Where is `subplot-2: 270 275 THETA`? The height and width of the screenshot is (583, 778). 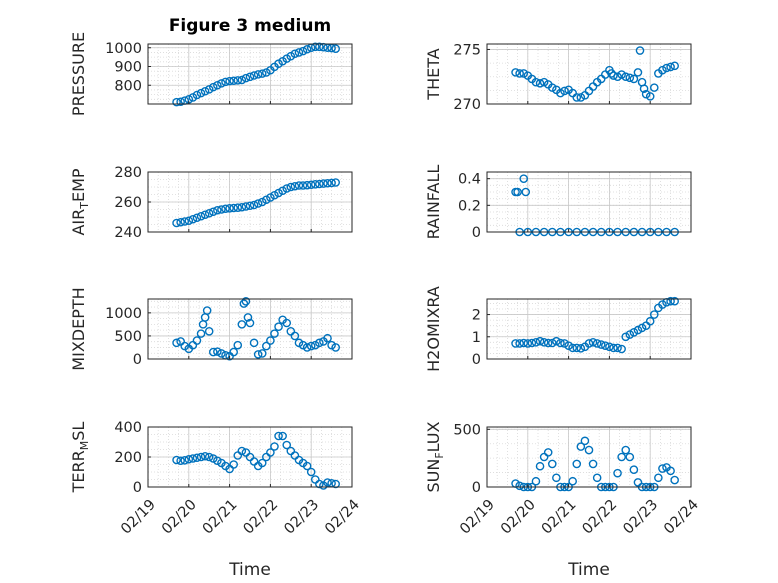
subplot-2: 270 275 THETA is located at coordinates (558, 77).